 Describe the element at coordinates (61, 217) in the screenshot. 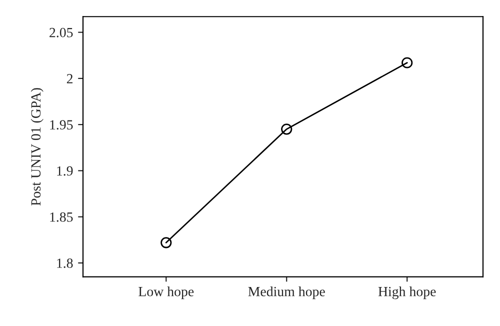

I see `y-tick-label: 1.85` at that location.